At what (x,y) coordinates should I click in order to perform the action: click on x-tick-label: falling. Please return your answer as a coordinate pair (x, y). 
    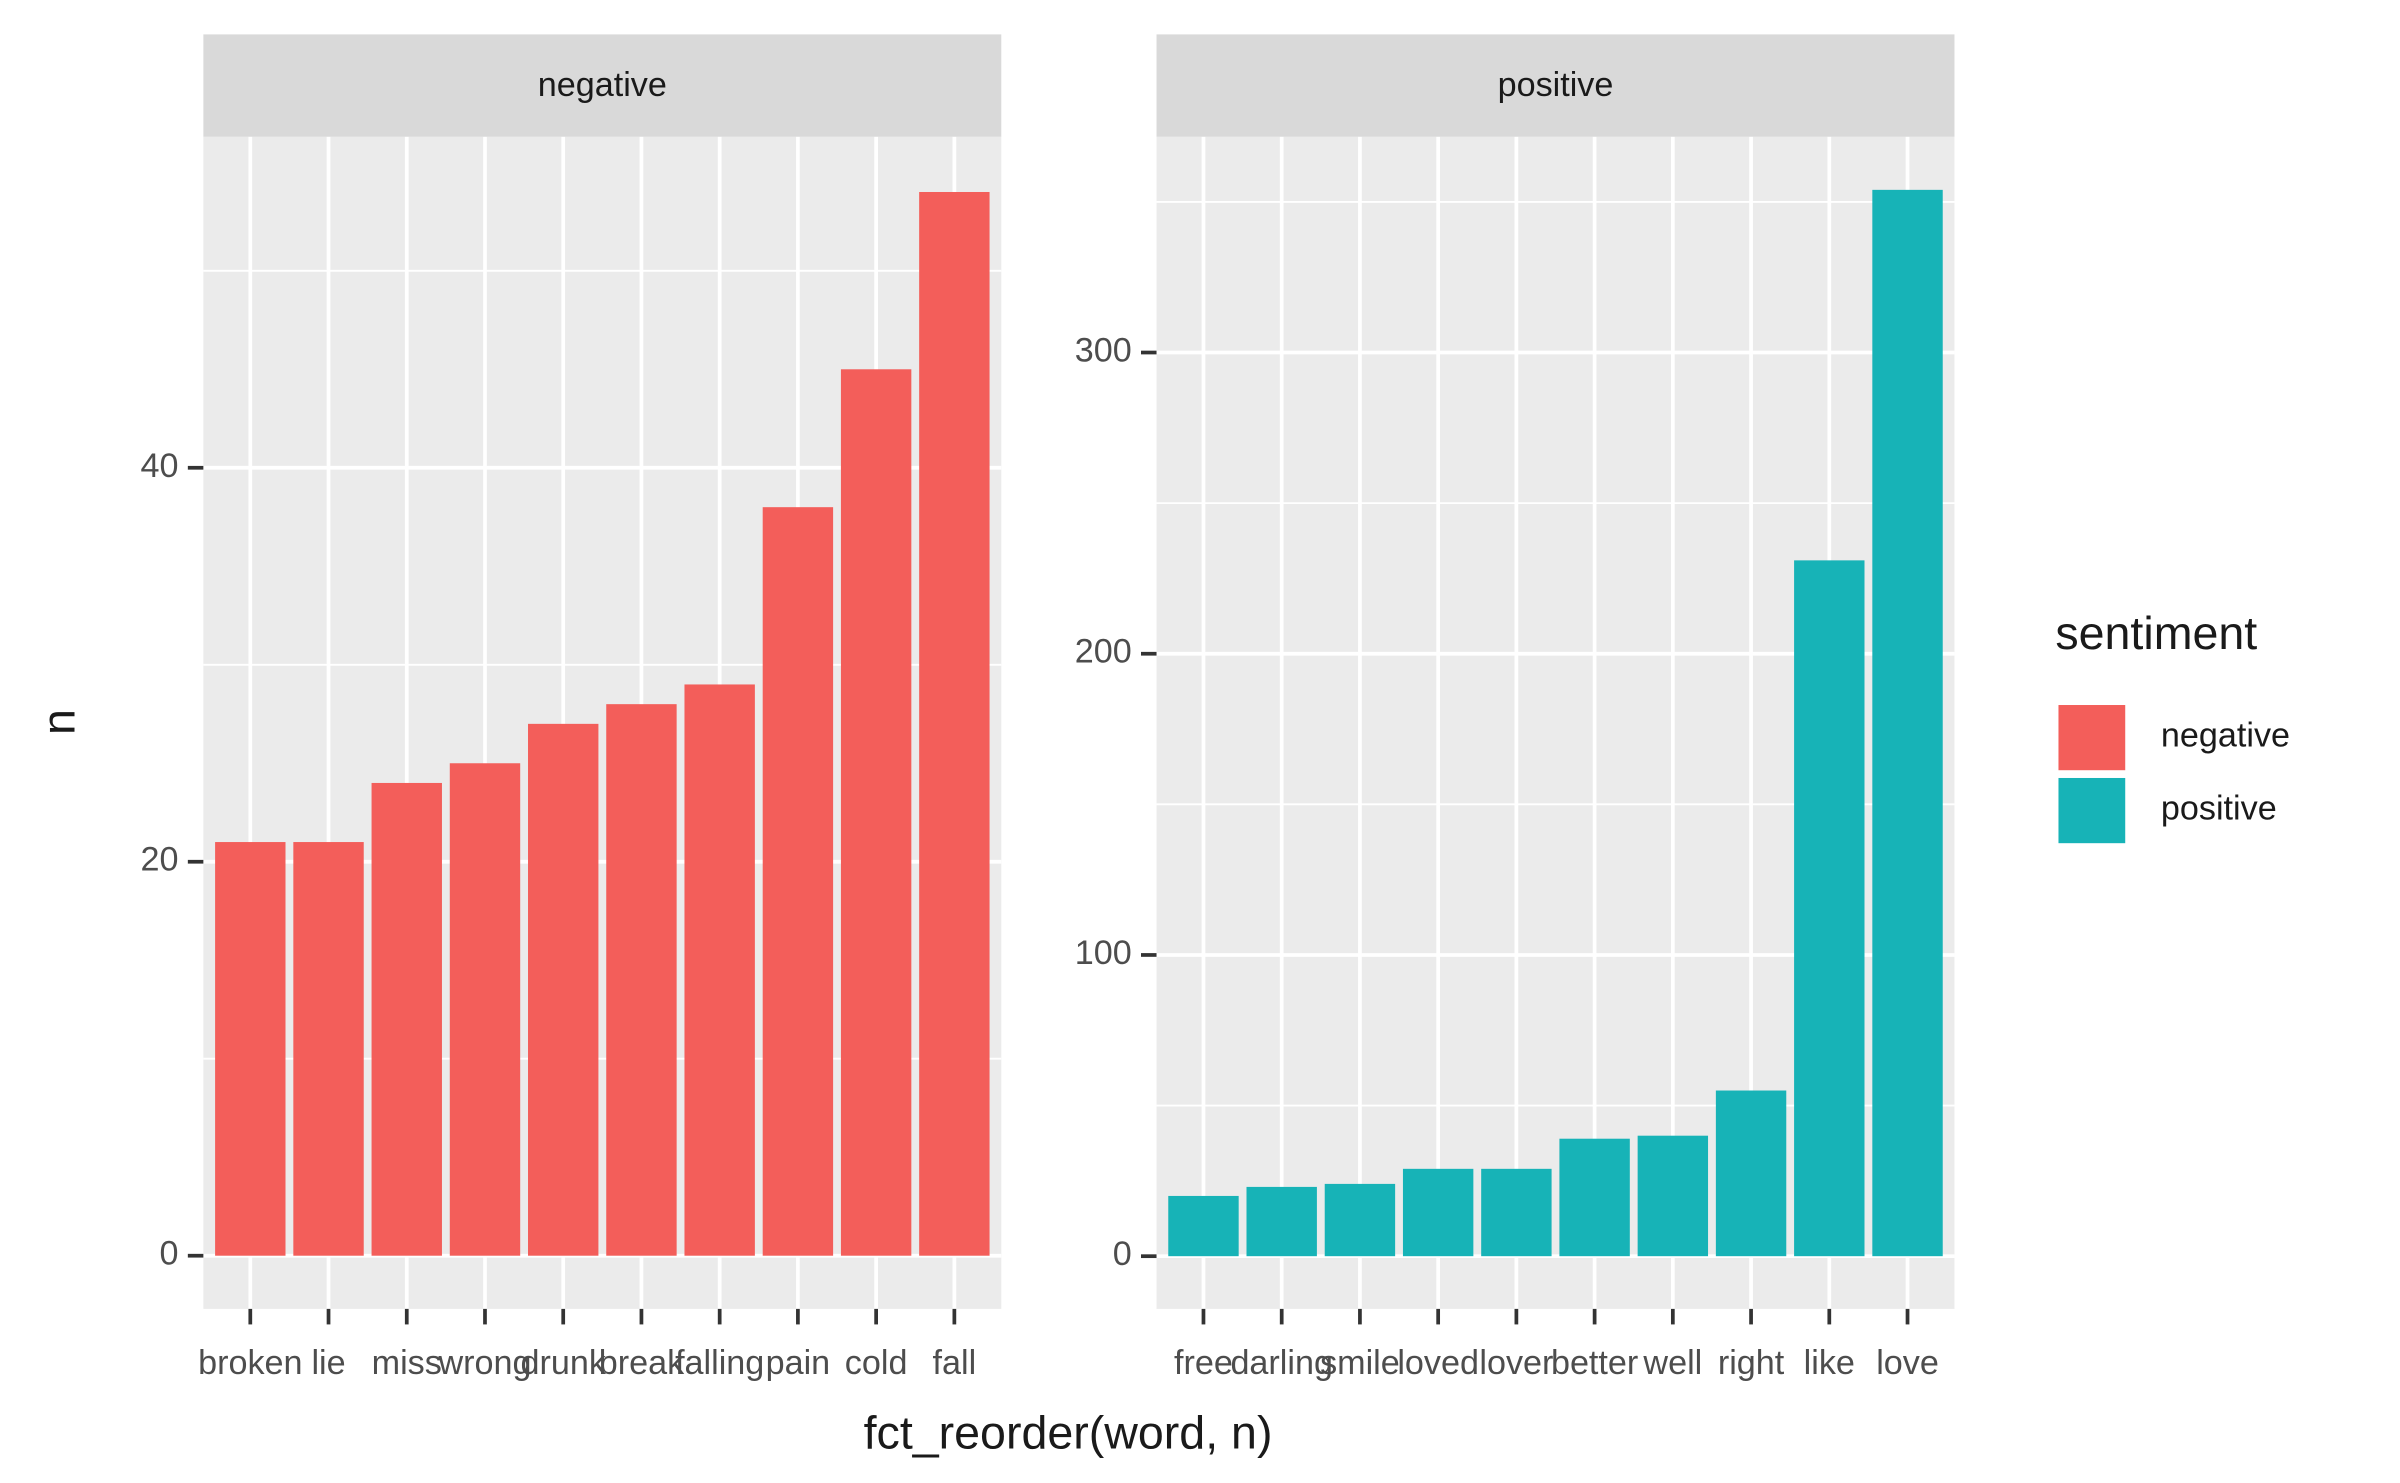
    Looking at the image, I should click on (719, 1363).